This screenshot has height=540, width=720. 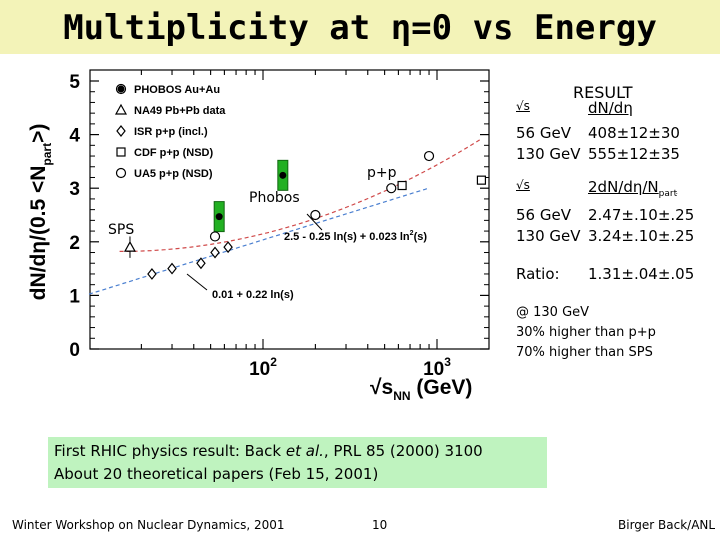 I want to click on slide-title: Multiplicity at η=0 vs Energy, so click(x=360, y=28).